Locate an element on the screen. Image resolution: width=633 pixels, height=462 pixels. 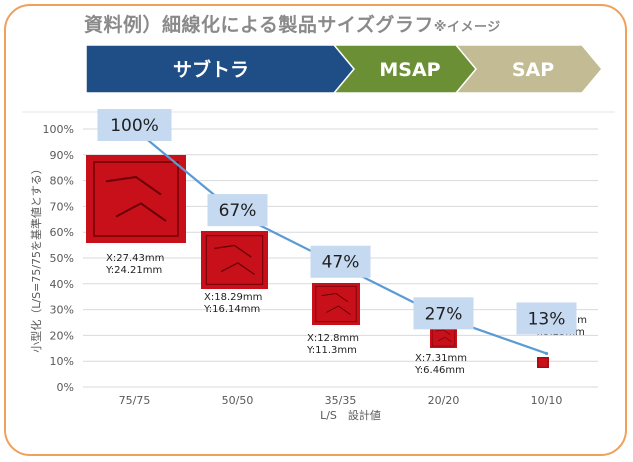
data-label-1: 100% is located at coordinates (134, 125).